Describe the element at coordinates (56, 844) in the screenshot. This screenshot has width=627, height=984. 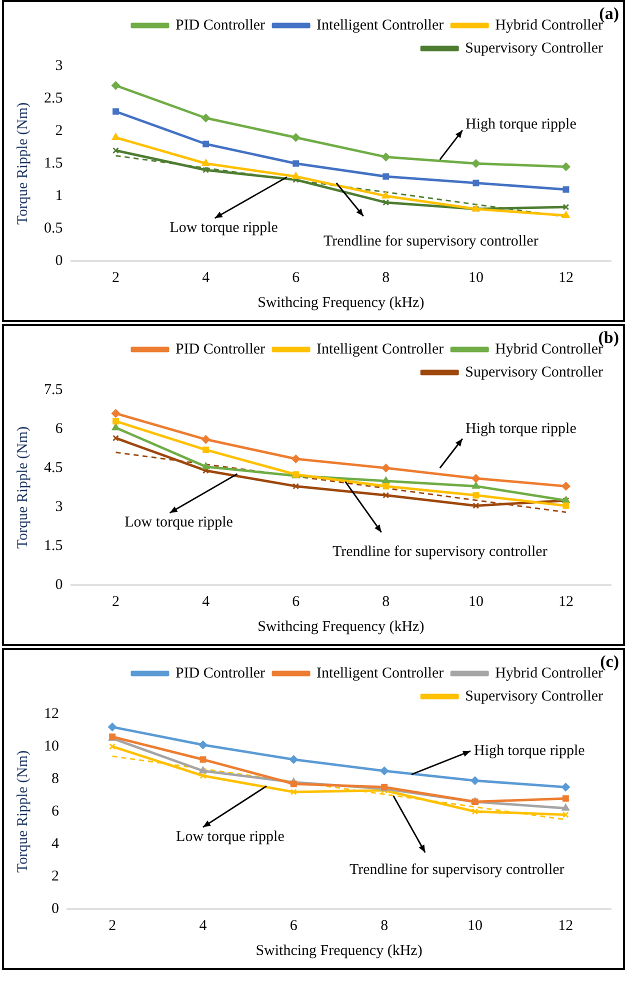
I see `y-tick-label: 4` at that location.